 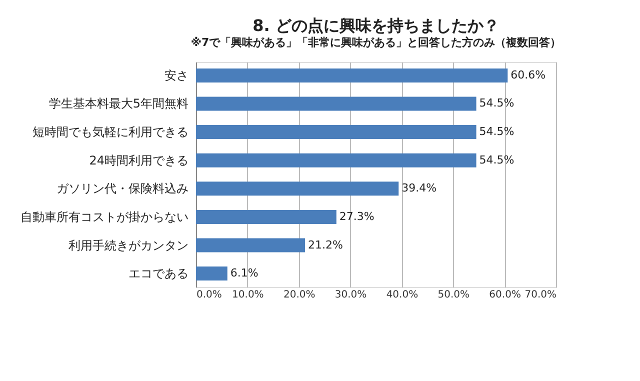 What do you see at coordinates (299, 295) in the screenshot?
I see `x-tick-label: 20.0%` at bounding box center [299, 295].